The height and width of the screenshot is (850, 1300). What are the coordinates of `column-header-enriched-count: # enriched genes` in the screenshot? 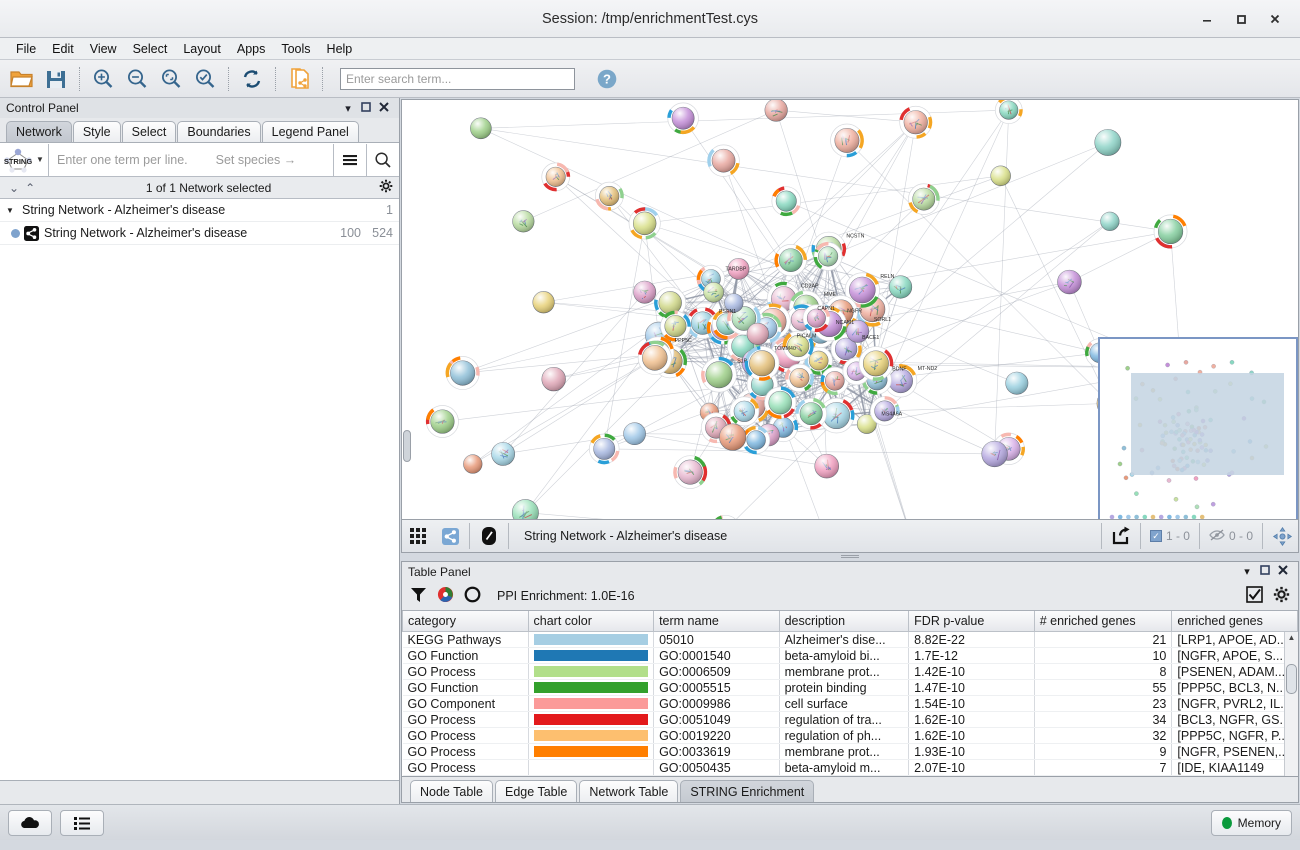 It's located at (1103, 621).